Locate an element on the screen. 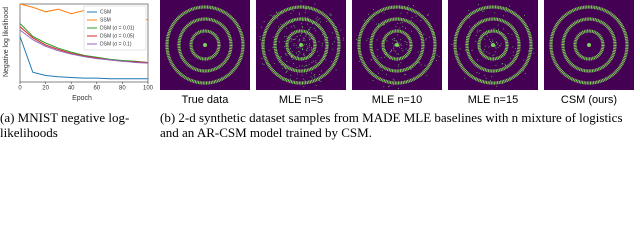 The width and height of the screenshot is (640, 240). x-tick-label: 60 is located at coordinates (96, 89).